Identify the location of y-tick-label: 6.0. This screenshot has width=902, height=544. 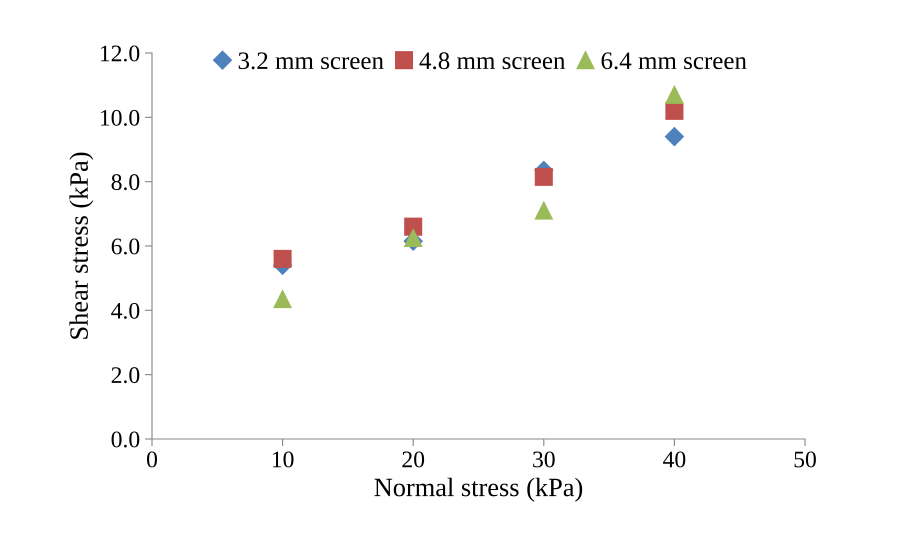
(126, 246).